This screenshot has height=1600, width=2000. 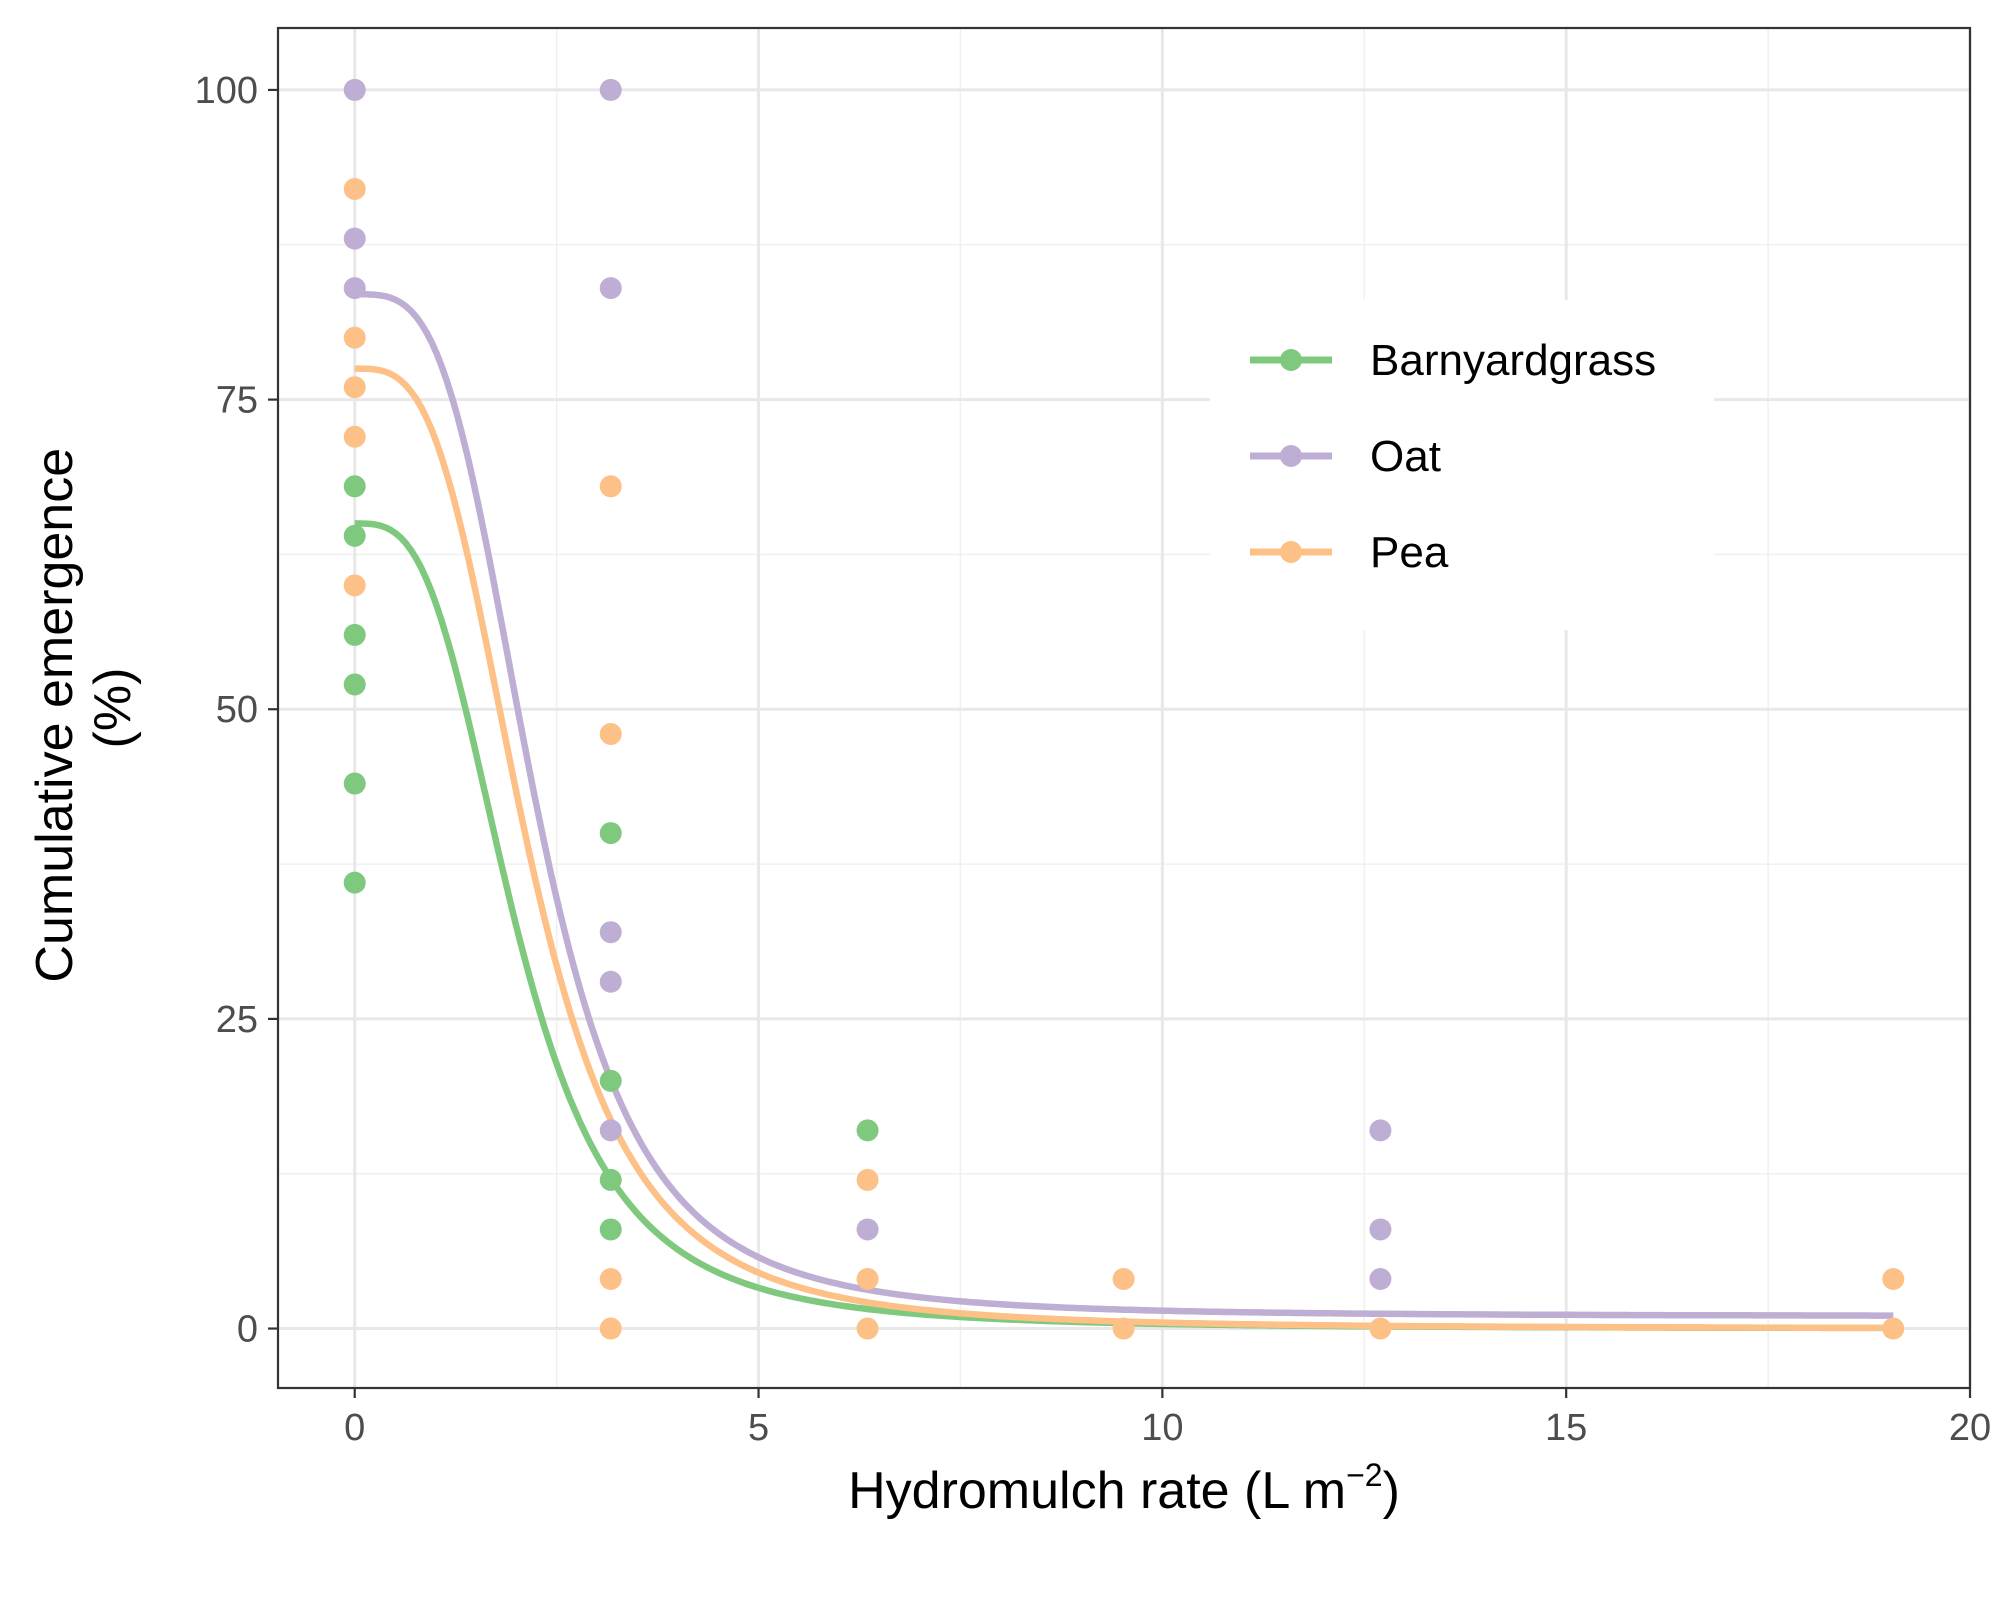 I want to click on x-axis-title: Hydromulch rate (L m−2), so click(x=1124, y=1488).